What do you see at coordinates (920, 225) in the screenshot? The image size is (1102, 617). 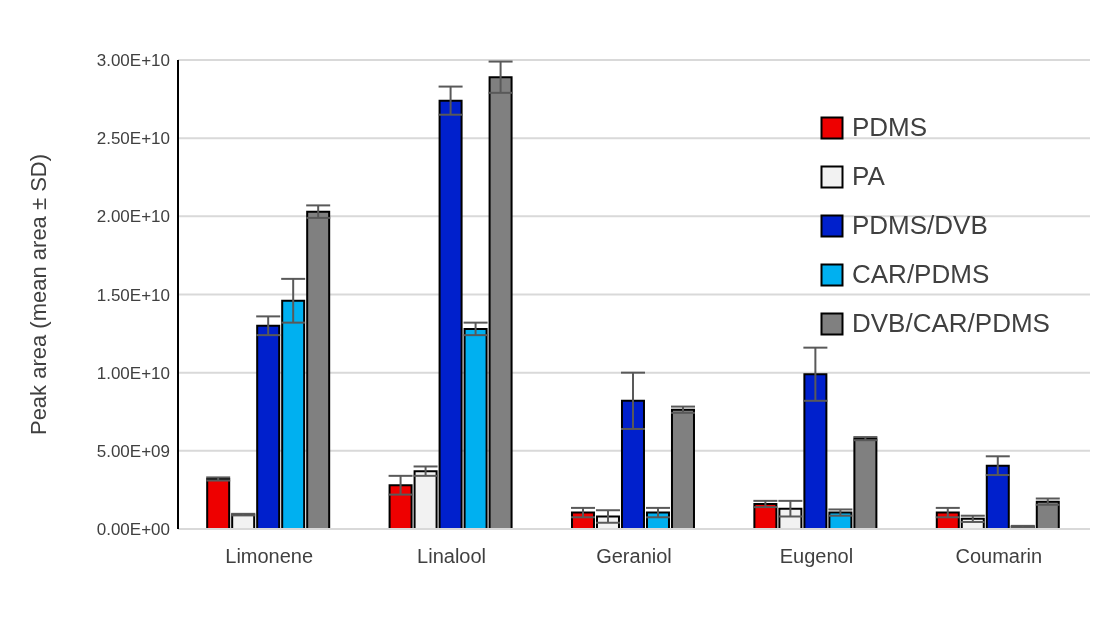 I see `legend-label: PDMS/DVB` at bounding box center [920, 225].